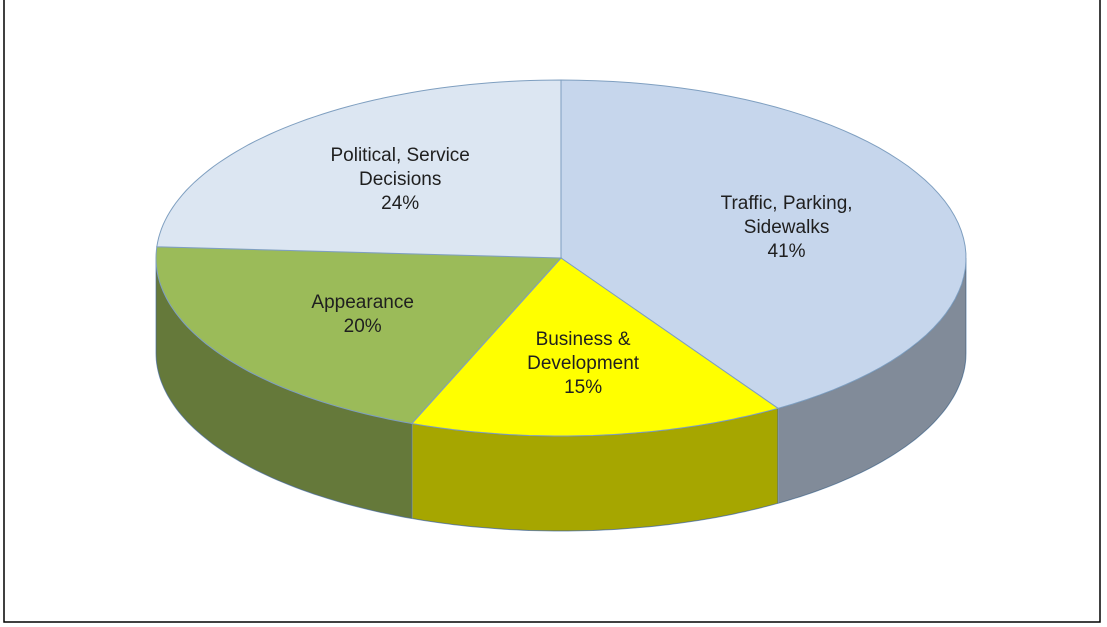 This screenshot has height=627, width=1107. What do you see at coordinates (362, 303) in the screenshot?
I see `category-label: Appearance` at bounding box center [362, 303].